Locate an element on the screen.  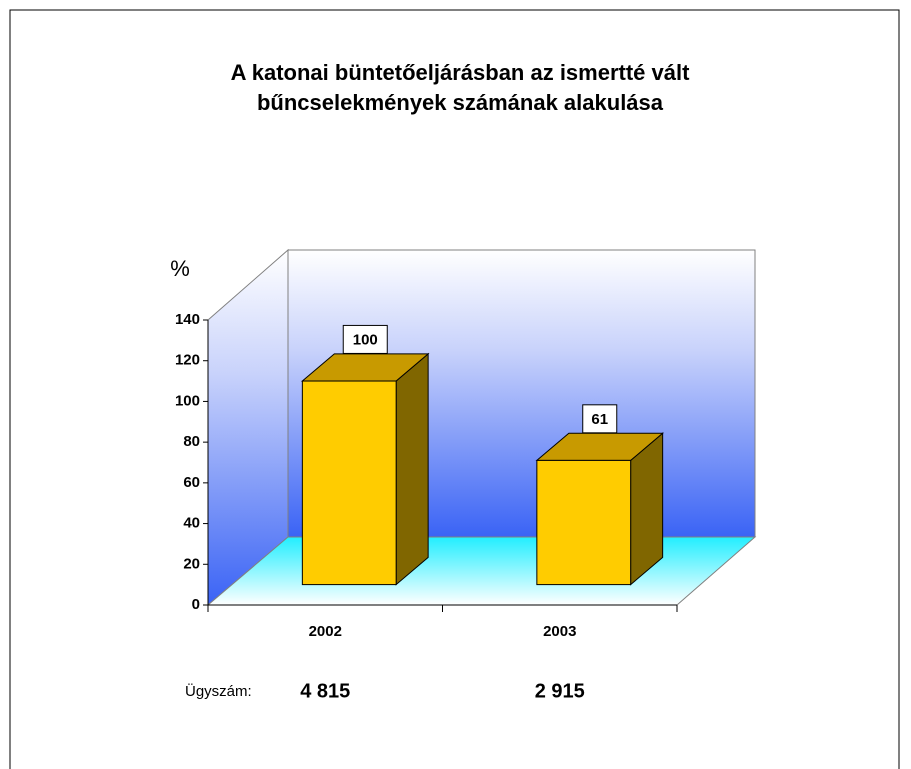
data-label: 100 is located at coordinates (365, 339).